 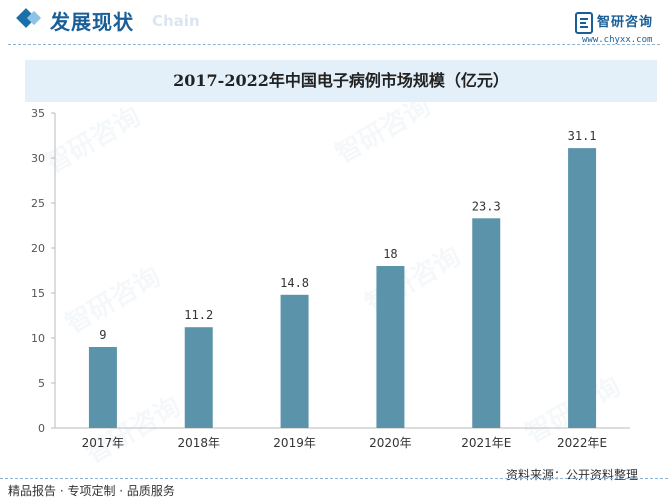 I want to click on chart-title-band, so click(x=341, y=81).